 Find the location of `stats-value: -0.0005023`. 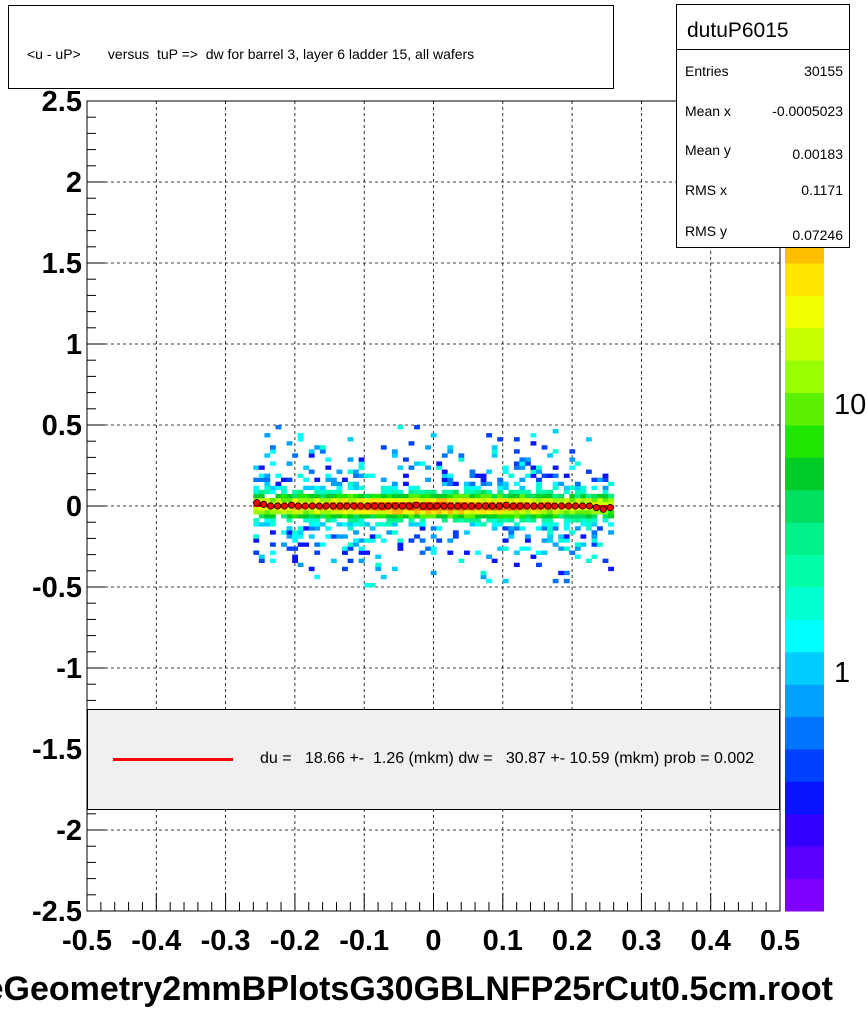

stats-value: -0.0005023 is located at coordinates (807, 111).